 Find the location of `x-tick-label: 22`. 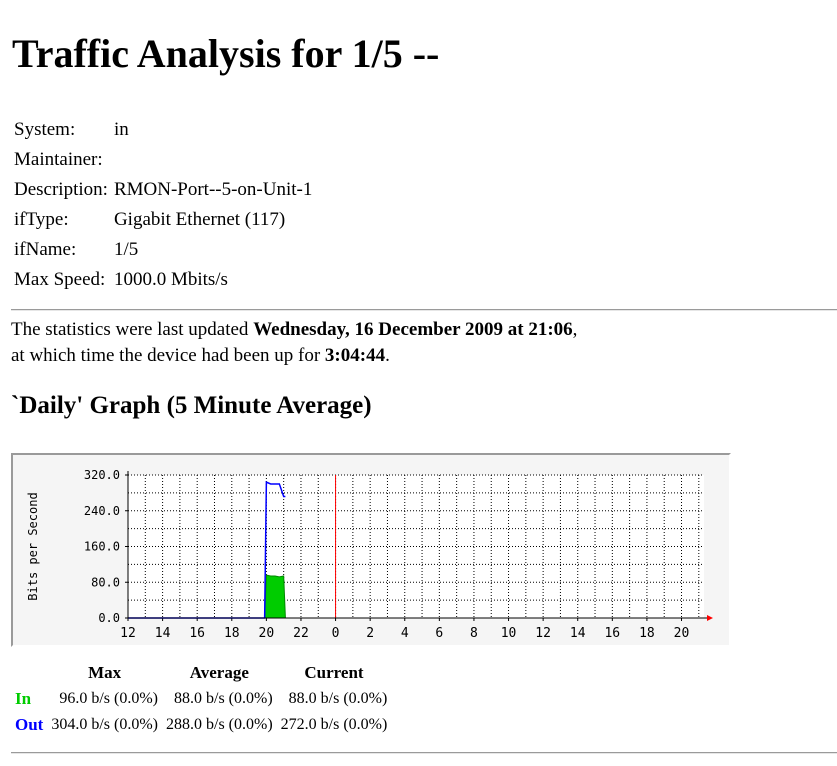

x-tick-label: 22 is located at coordinates (301, 633).